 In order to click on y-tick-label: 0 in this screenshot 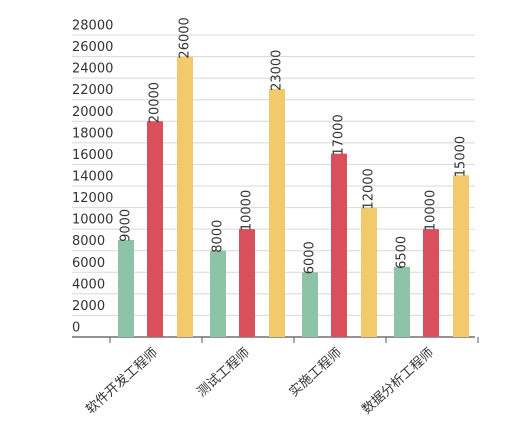, I will do `click(76, 328)`.